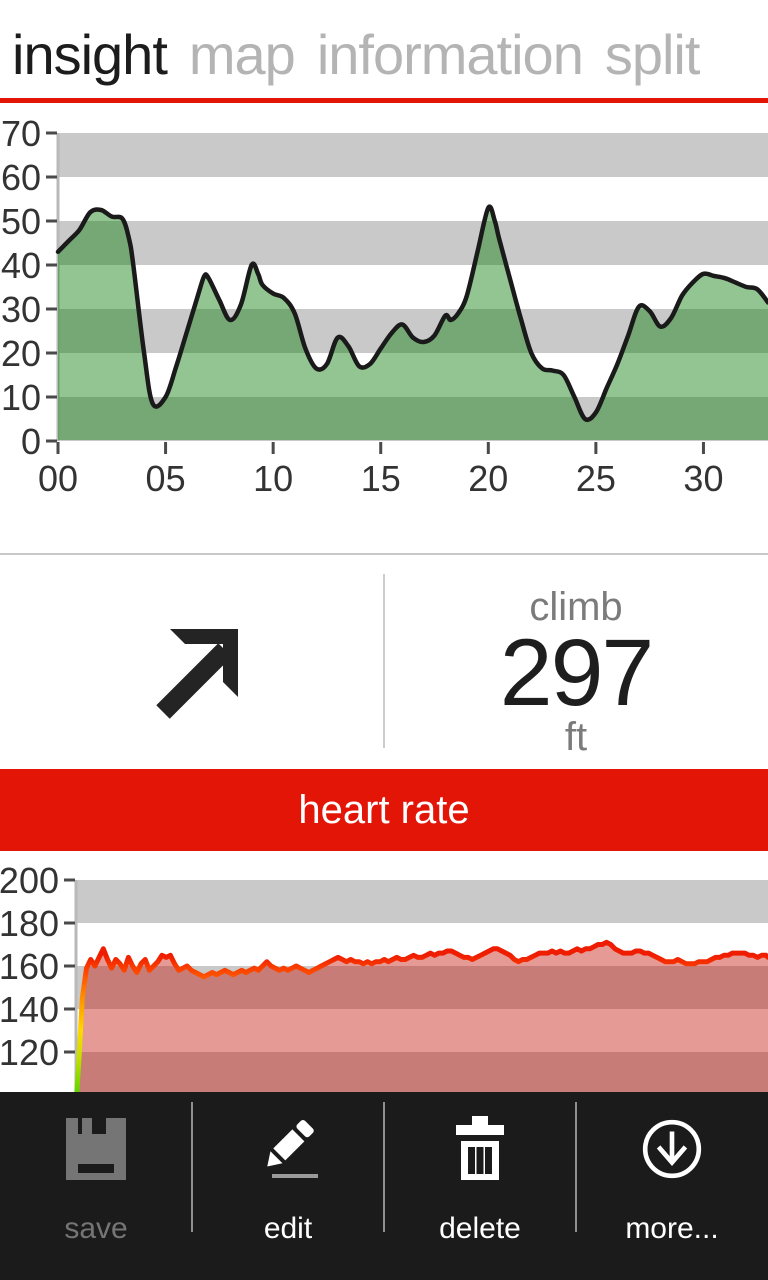 The image size is (768, 1280). I want to click on svg-text: 140, so click(29, 1009).